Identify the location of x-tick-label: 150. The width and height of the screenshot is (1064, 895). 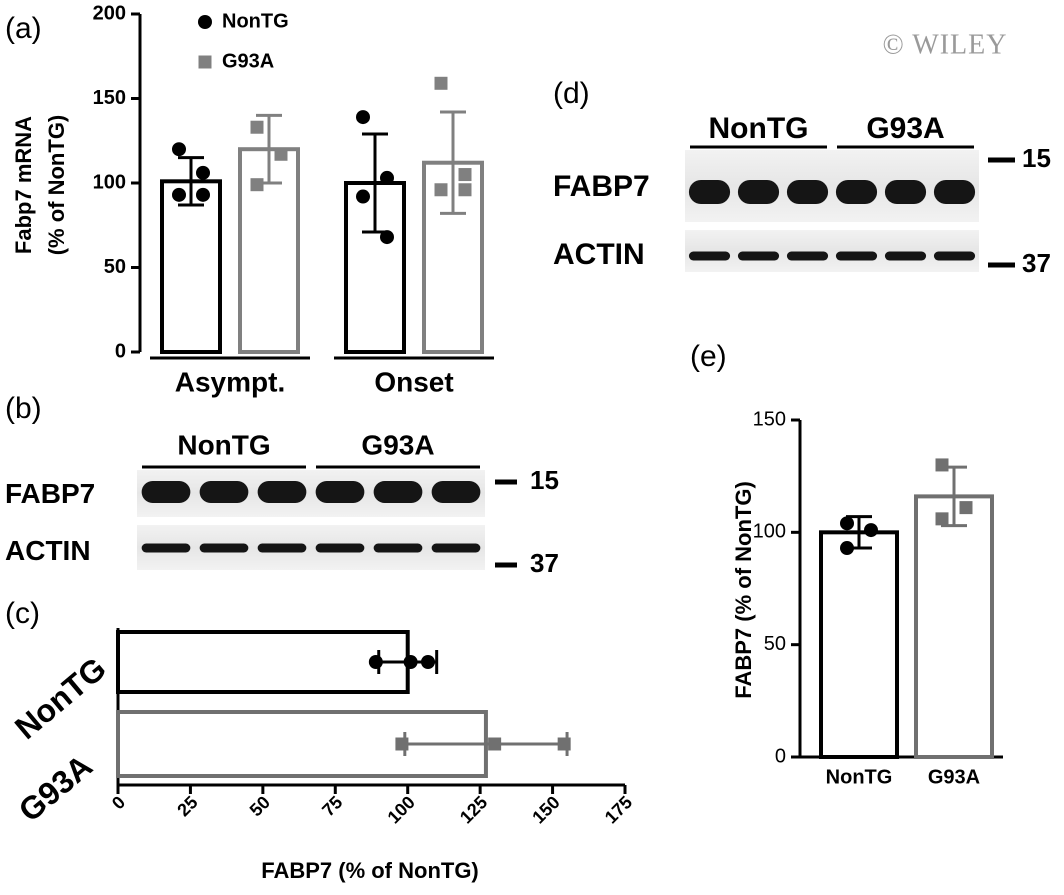
(545, 809).